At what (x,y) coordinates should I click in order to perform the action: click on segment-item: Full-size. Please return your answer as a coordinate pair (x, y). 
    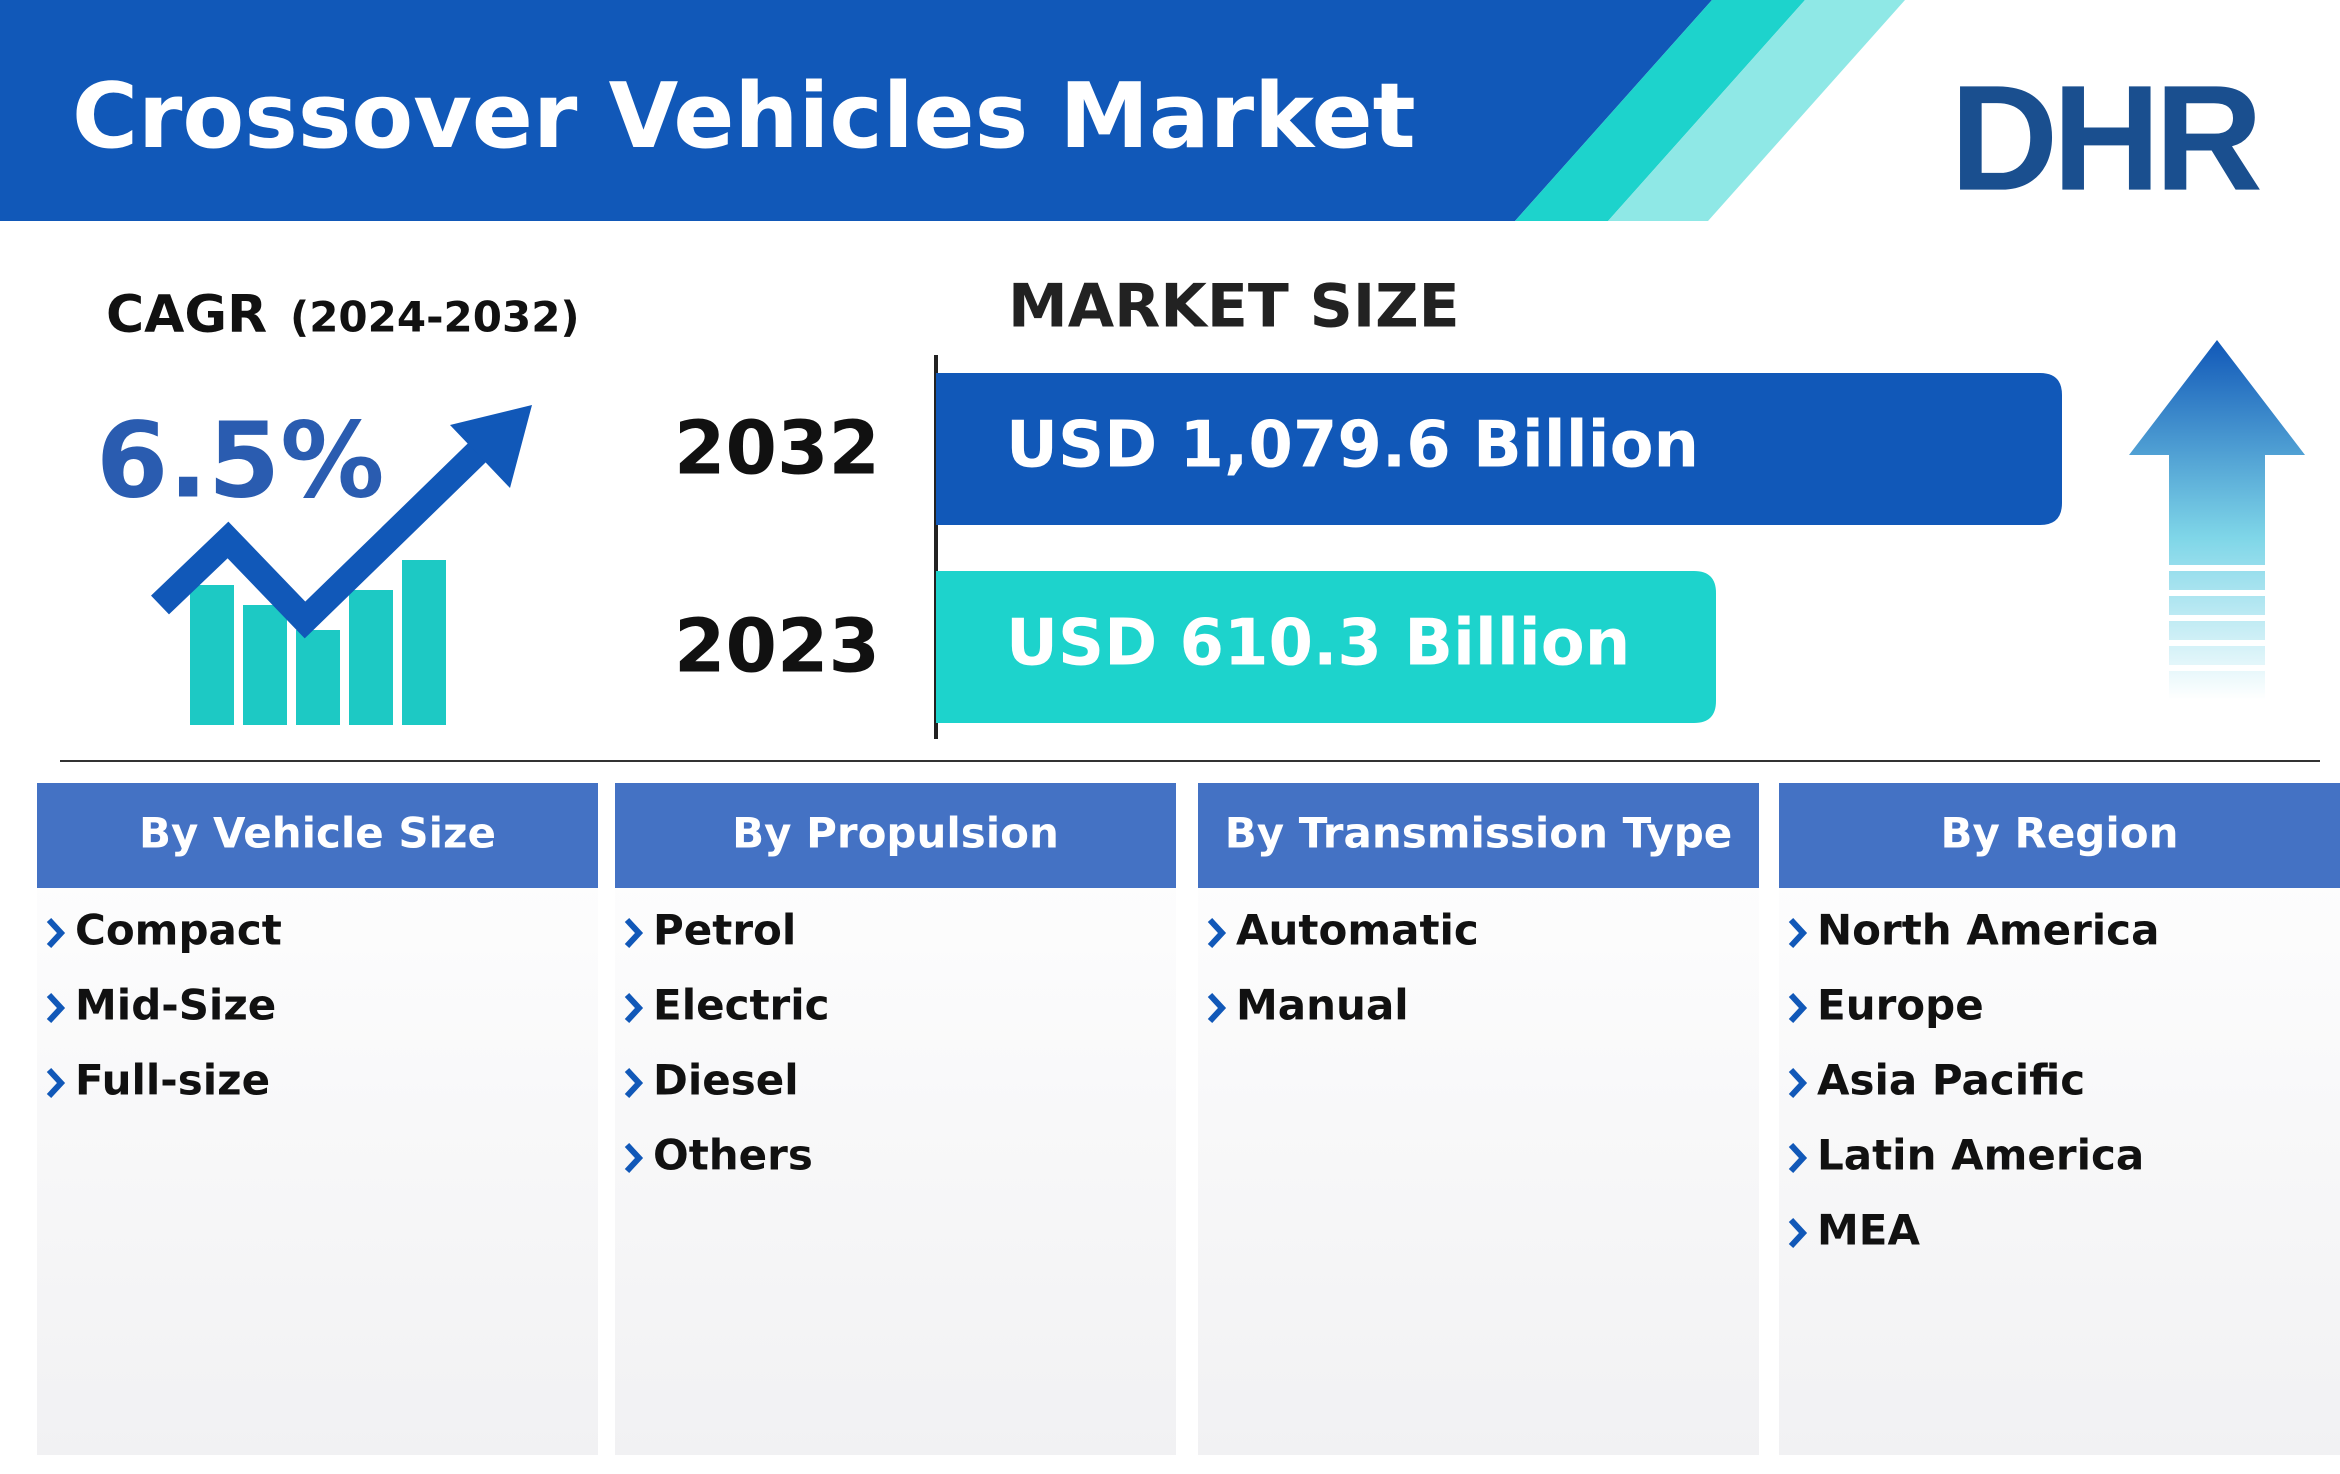
    Looking at the image, I should click on (172, 1080).